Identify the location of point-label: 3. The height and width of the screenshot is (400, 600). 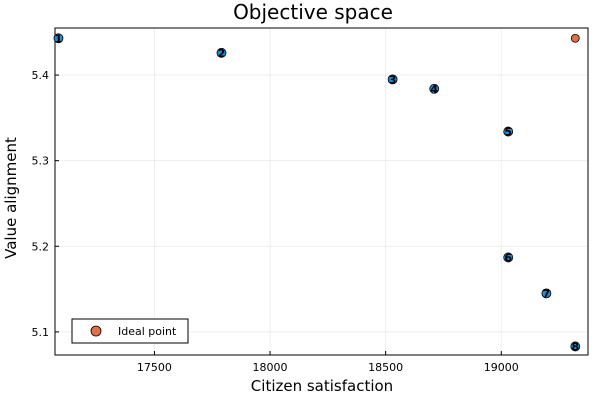
(393, 79).